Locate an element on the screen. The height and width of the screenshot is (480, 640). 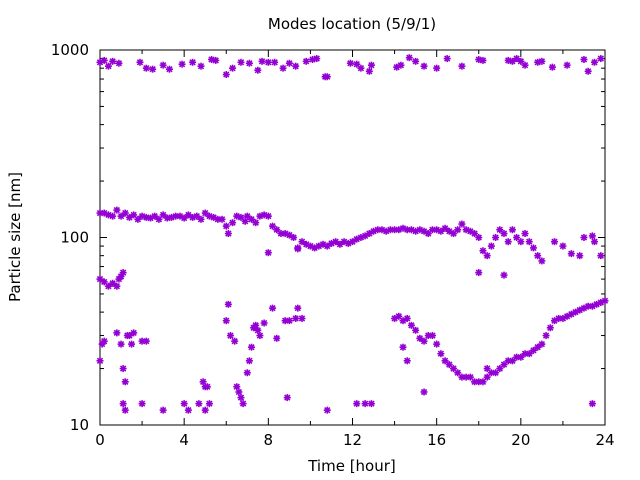
x-axis-label: Time [hour] is located at coordinates (351, 466).